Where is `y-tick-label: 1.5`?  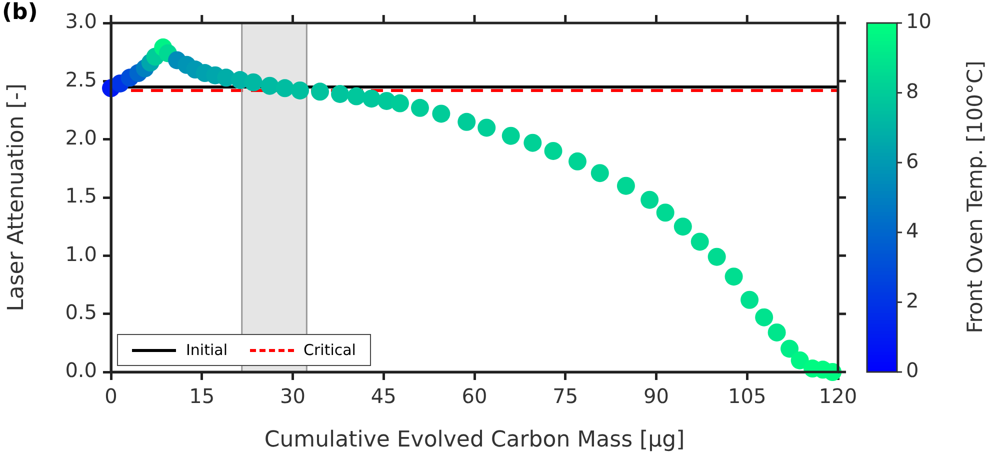
y-tick-label: 1.5 is located at coordinates (81, 196).